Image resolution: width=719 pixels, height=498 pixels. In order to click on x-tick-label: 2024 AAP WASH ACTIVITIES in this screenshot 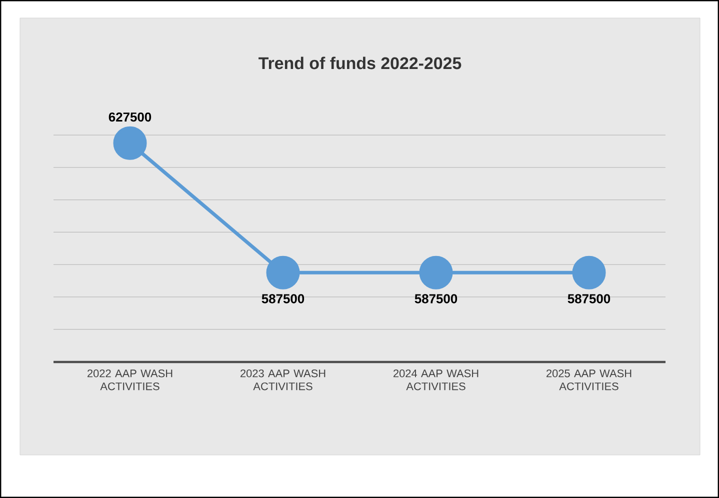, I will do `click(436, 380)`.